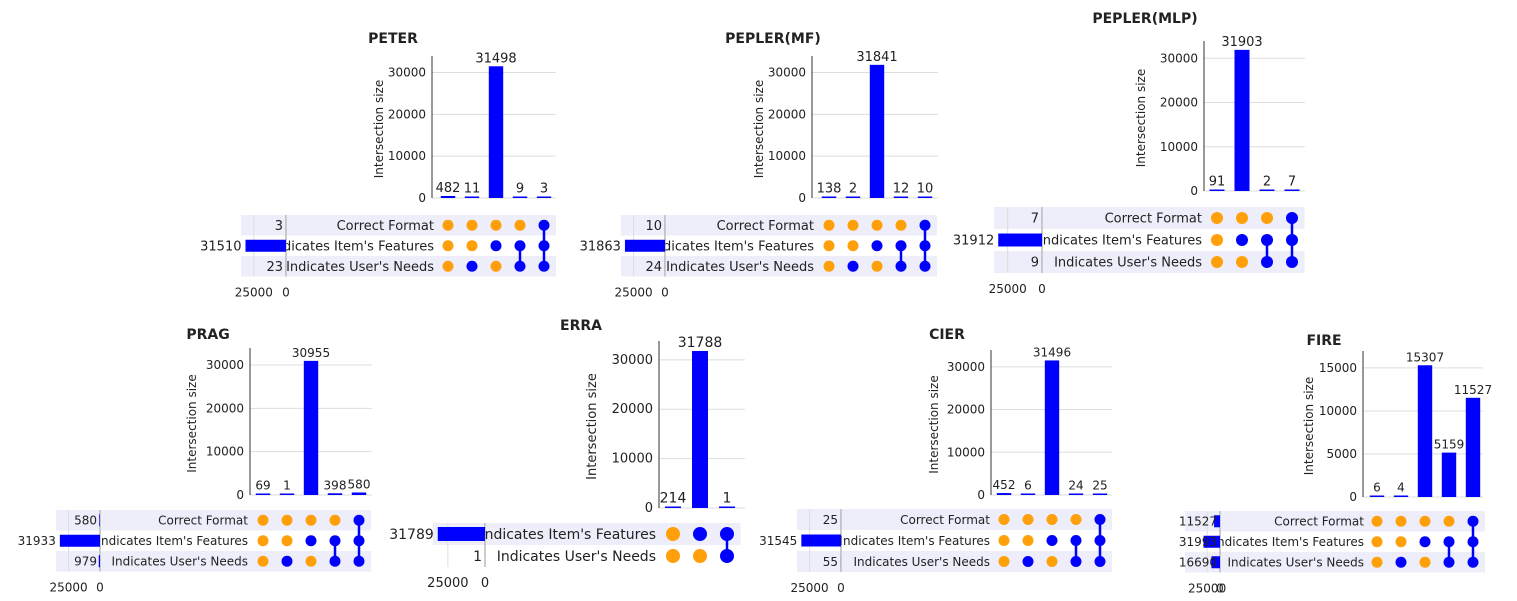 This screenshot has height=601, width=1517. What do you see at coordinates (966, 410) in the screenshot?
I see `y-tick-label: 20000` at bounding box center [966, 410].